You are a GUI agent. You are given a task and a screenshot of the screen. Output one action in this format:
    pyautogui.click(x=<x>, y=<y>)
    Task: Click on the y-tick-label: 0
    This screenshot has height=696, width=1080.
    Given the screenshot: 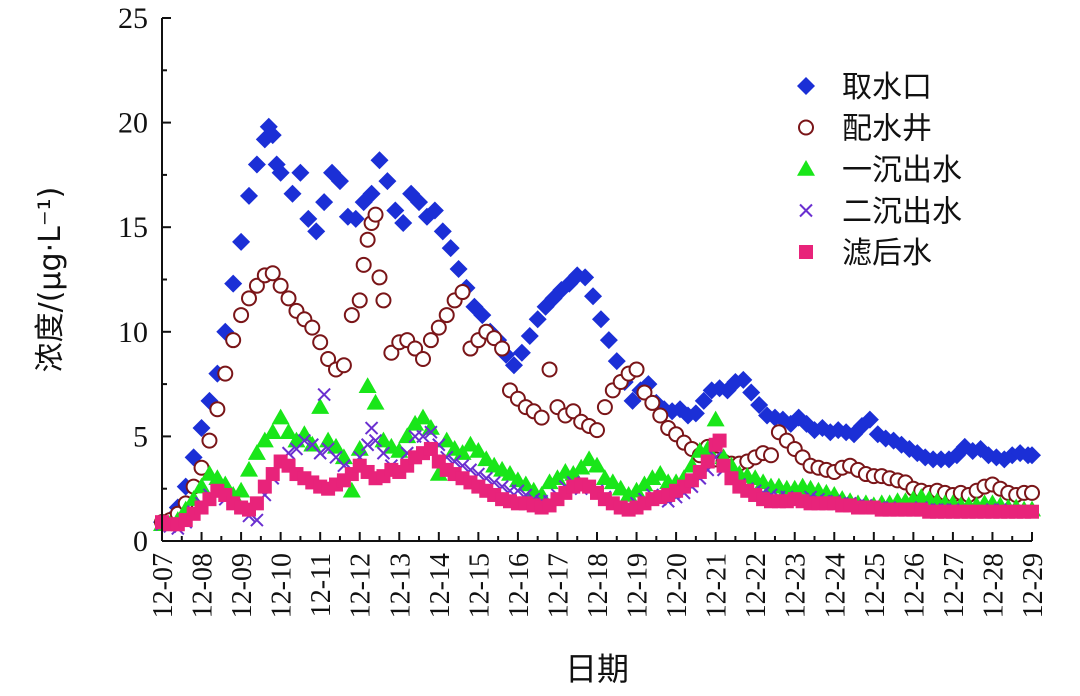 What is the action you would take?
    pyautogui.click(x=140, y=541)
    